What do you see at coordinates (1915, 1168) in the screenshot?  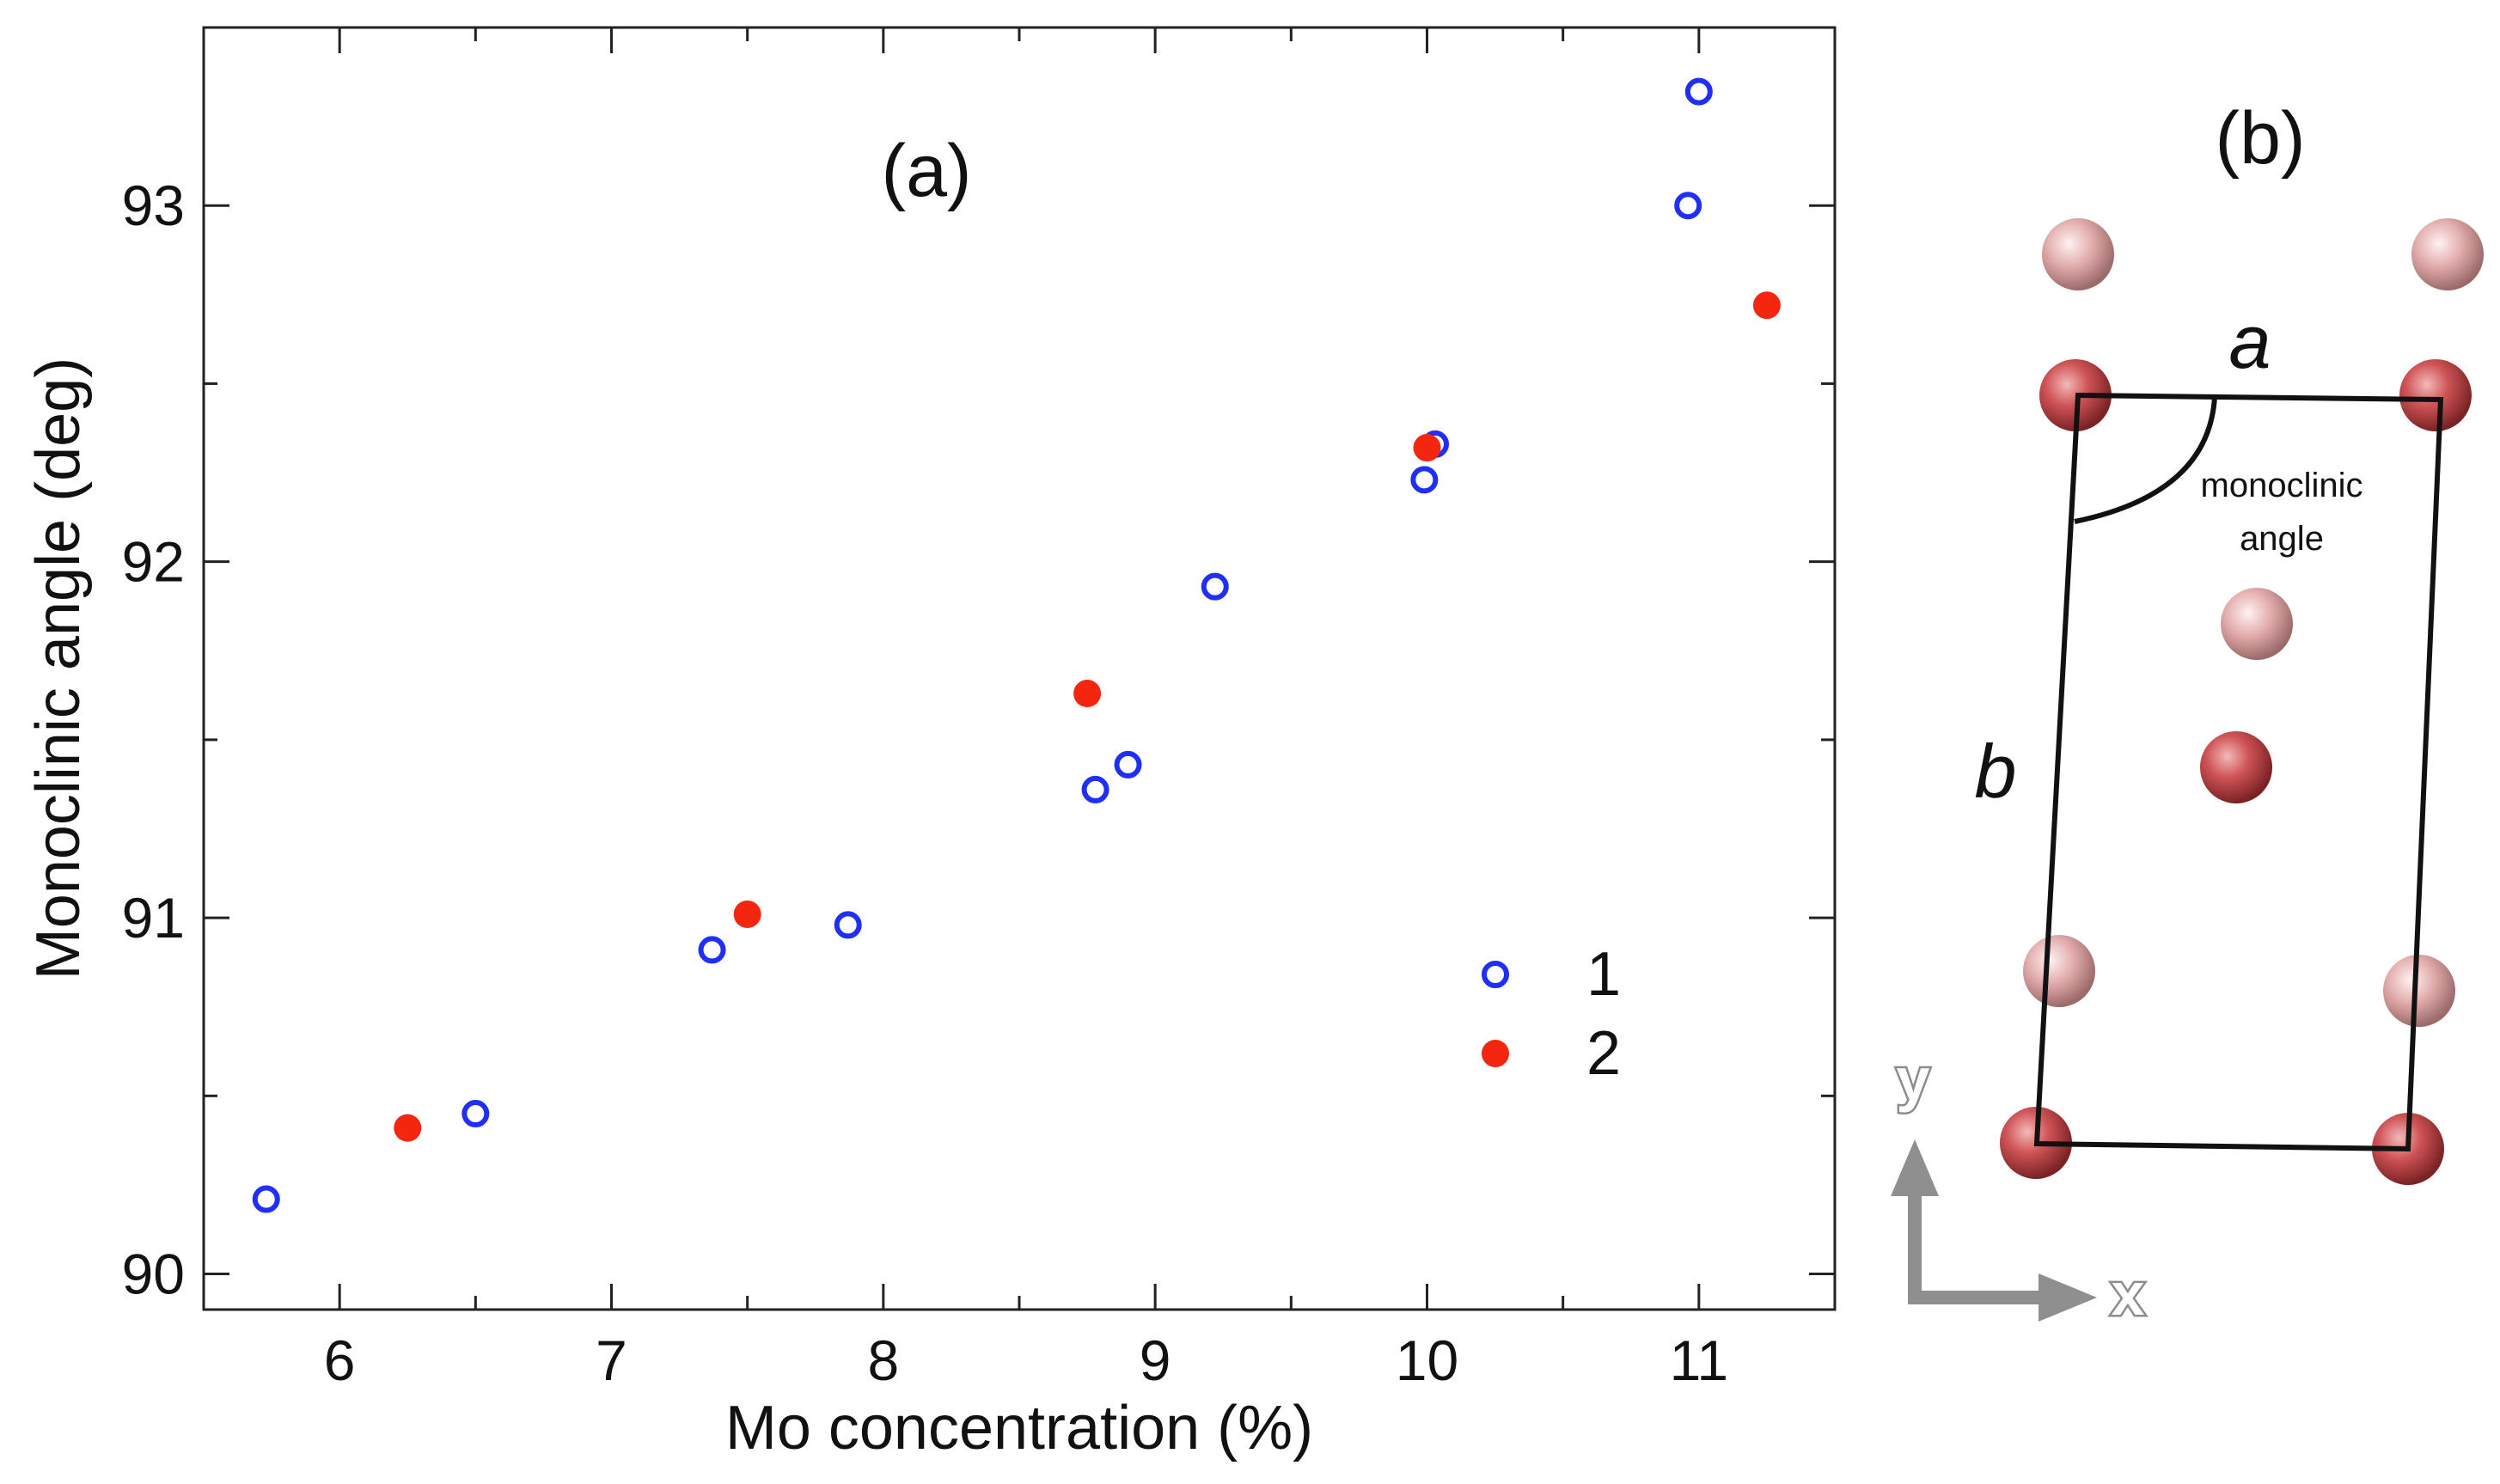 I see `y-axis-arrow-head` at bounding box center [1915, 1168].